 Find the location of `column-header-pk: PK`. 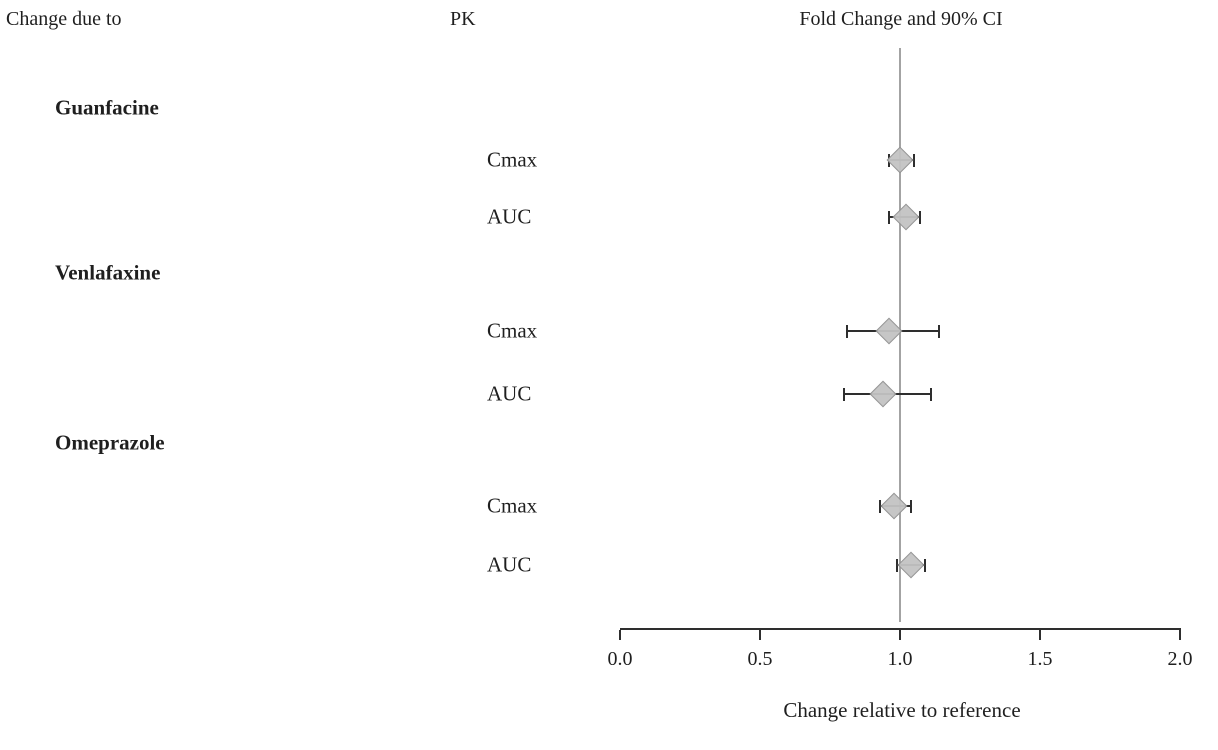

column-header-pk: PK is located at coordinates (463, 19).